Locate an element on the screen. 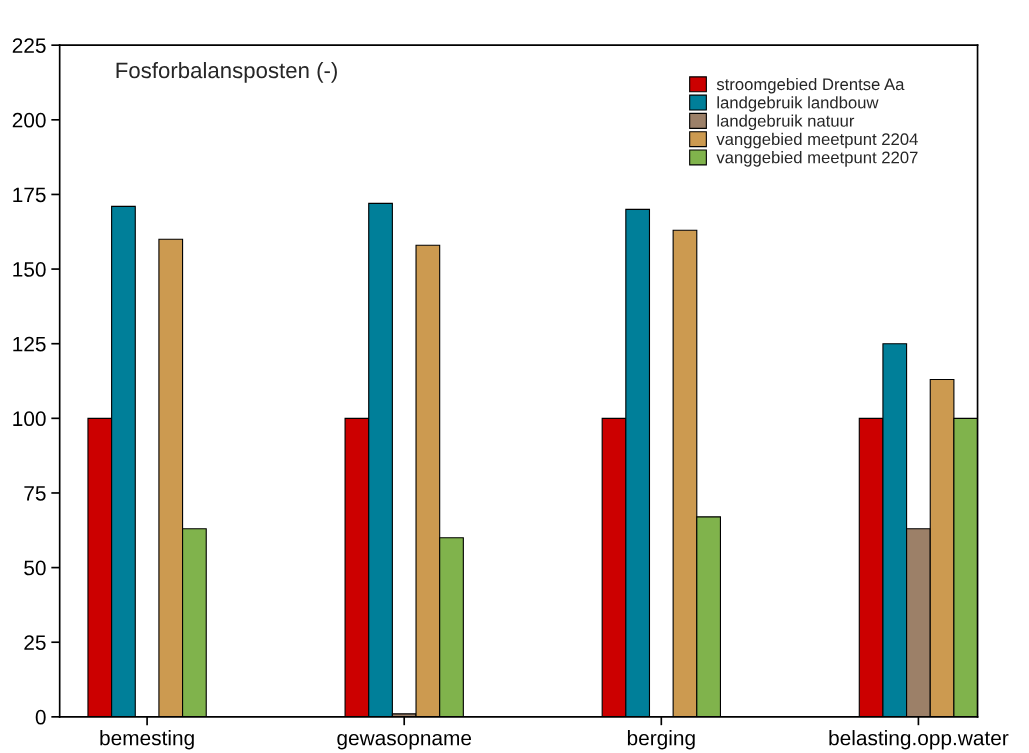  legend-label: vanggebied meetpunt 2204 is located at coordinates (817, 140).